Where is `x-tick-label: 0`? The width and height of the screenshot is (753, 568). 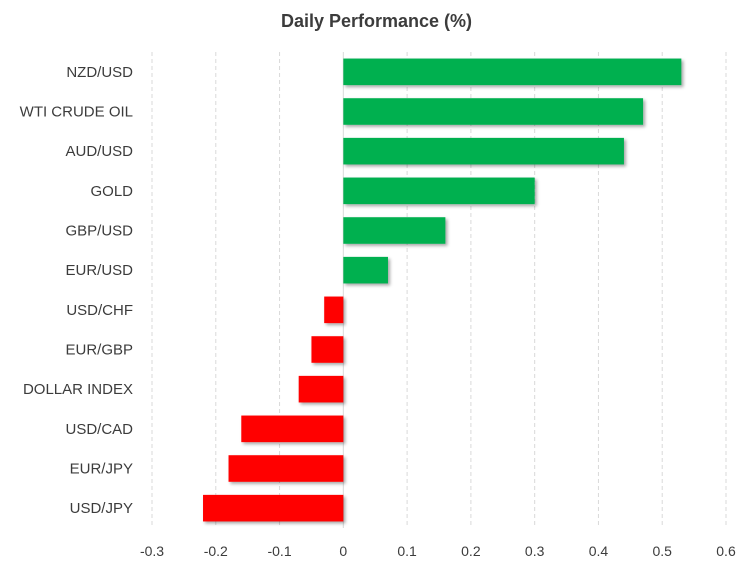
x-tick-label: 0 is located at coordinates (343, 551).